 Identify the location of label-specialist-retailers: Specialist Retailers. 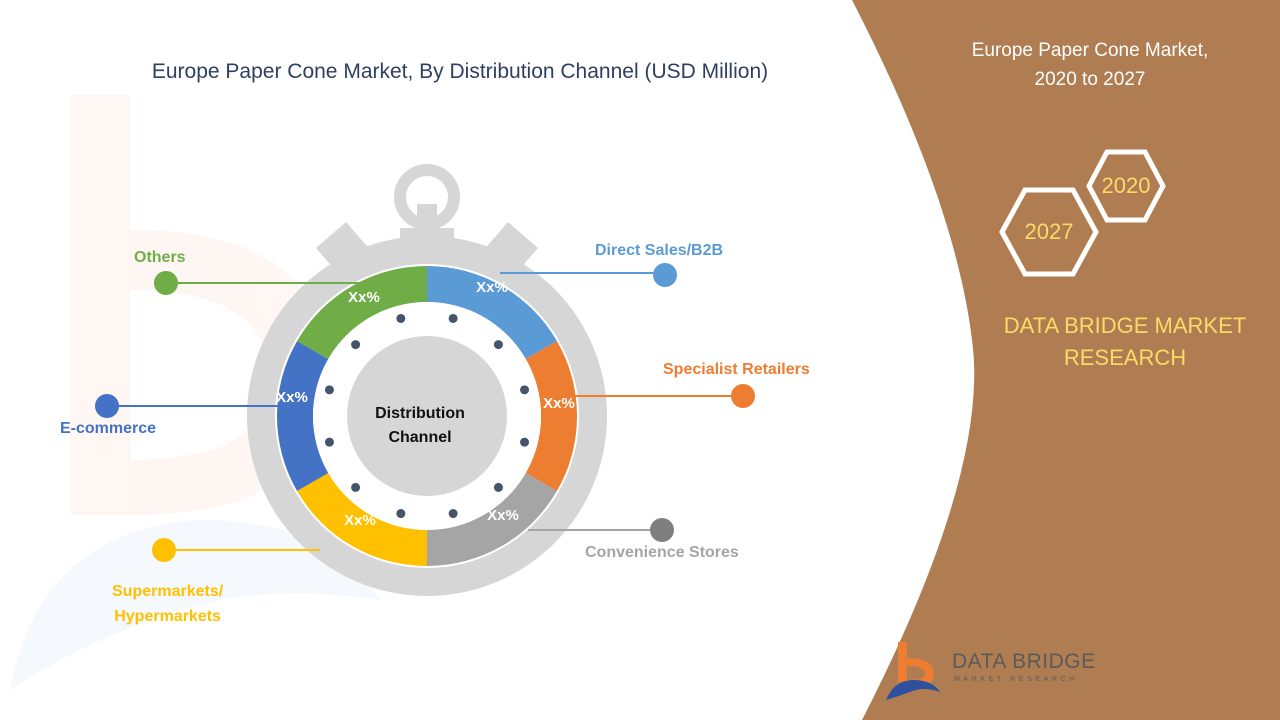
(736, 369).